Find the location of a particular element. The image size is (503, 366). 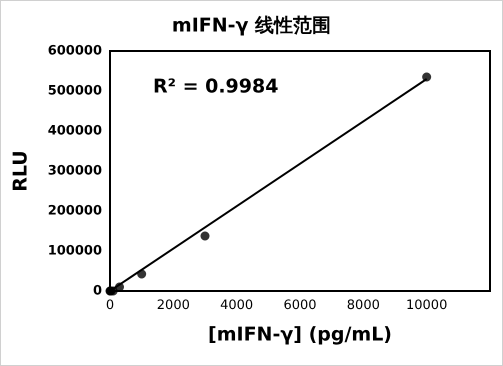

y-tick-label: 0 is located at coordinates (97, 291).